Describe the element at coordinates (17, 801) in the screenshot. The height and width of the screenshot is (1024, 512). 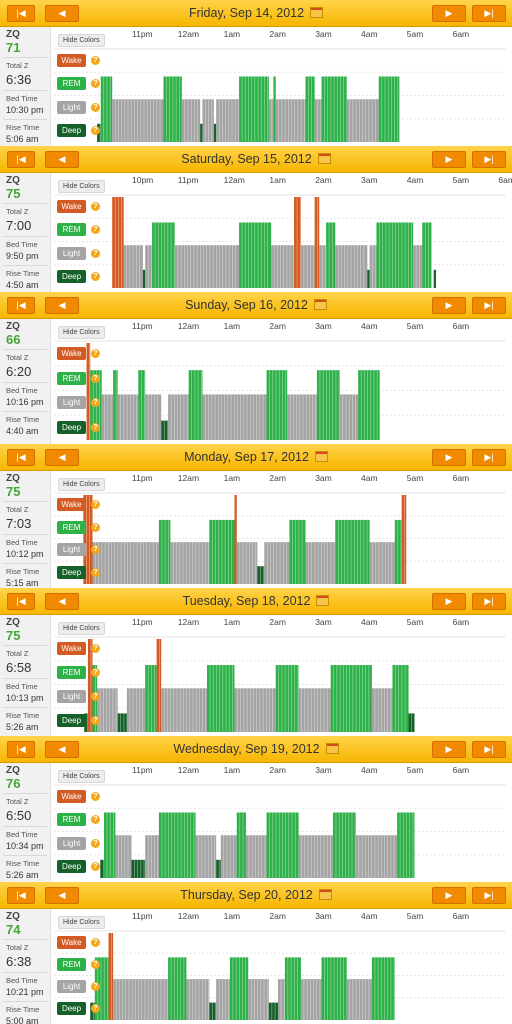
I see `total-z-label: Total Z` at that location.